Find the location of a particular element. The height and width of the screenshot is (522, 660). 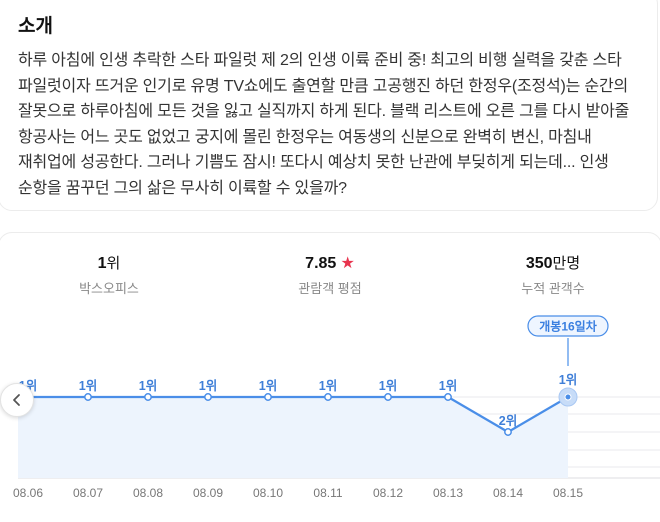

highlight-badge is located at coordinates (568, 326).